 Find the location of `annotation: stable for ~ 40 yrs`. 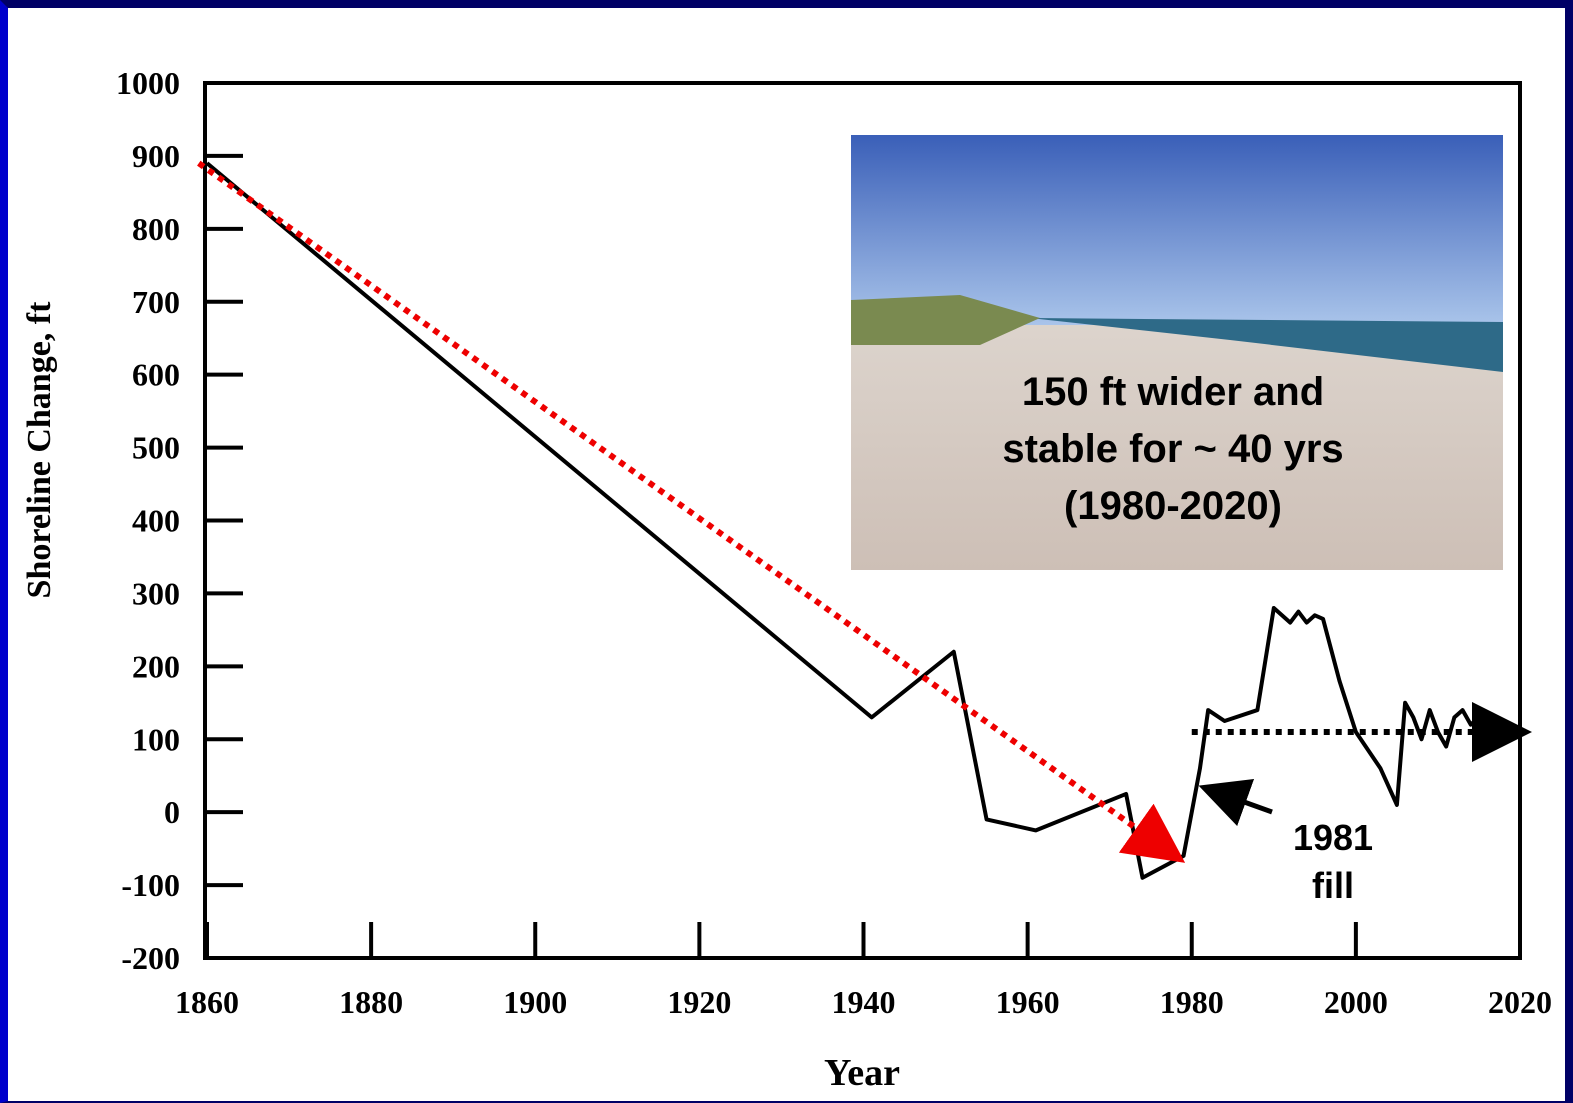

annotation: stable for ~ 40 yrs is located at coordinates (1172, 449).